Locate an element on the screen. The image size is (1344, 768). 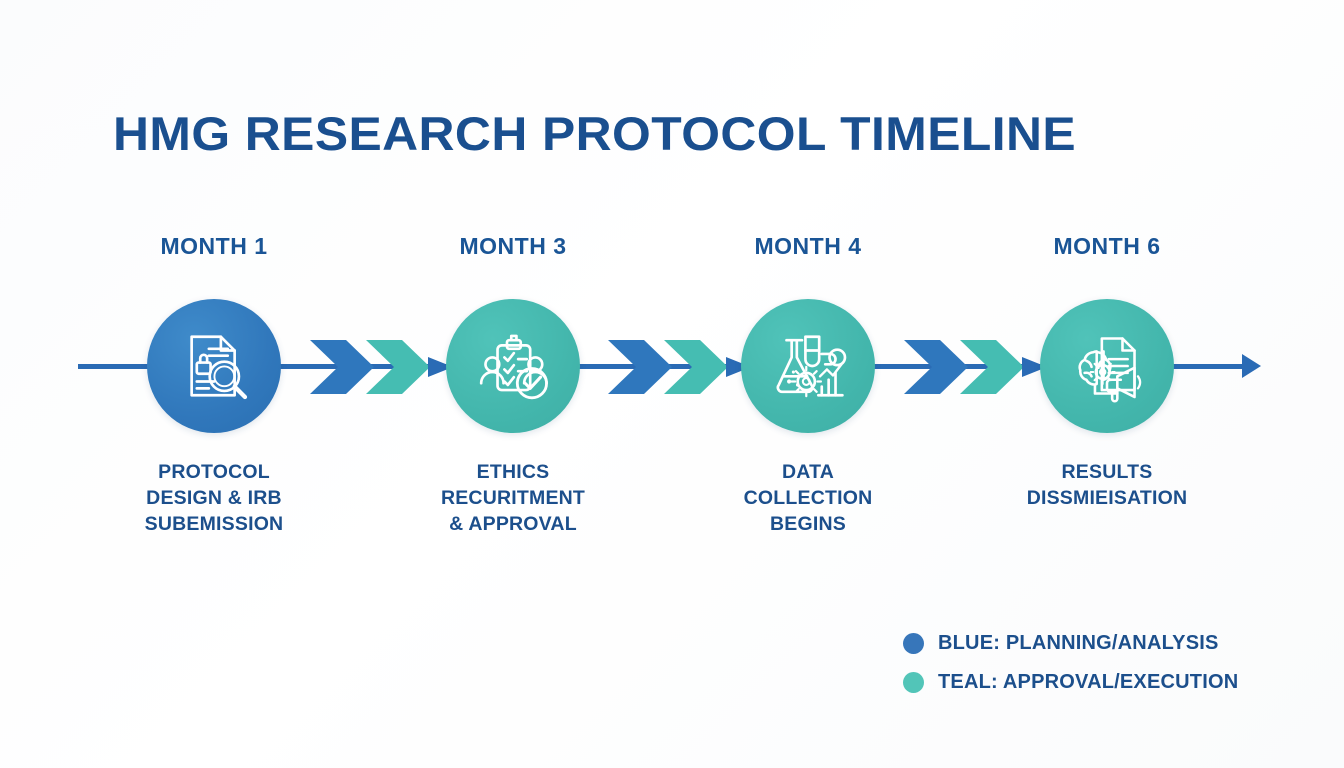
step-2-month-label: MONTH 3 is located at coordinates (513, 246).